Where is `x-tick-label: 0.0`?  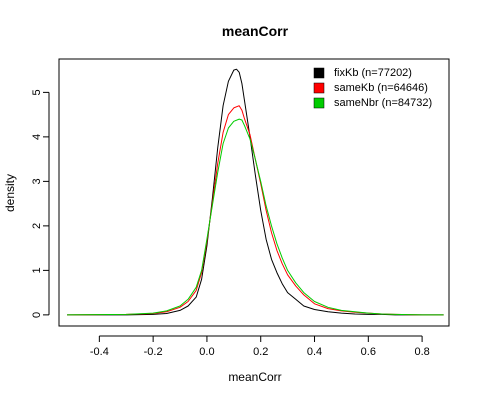
x-tick-label: 0.0 is located at coordinates (206, 352).